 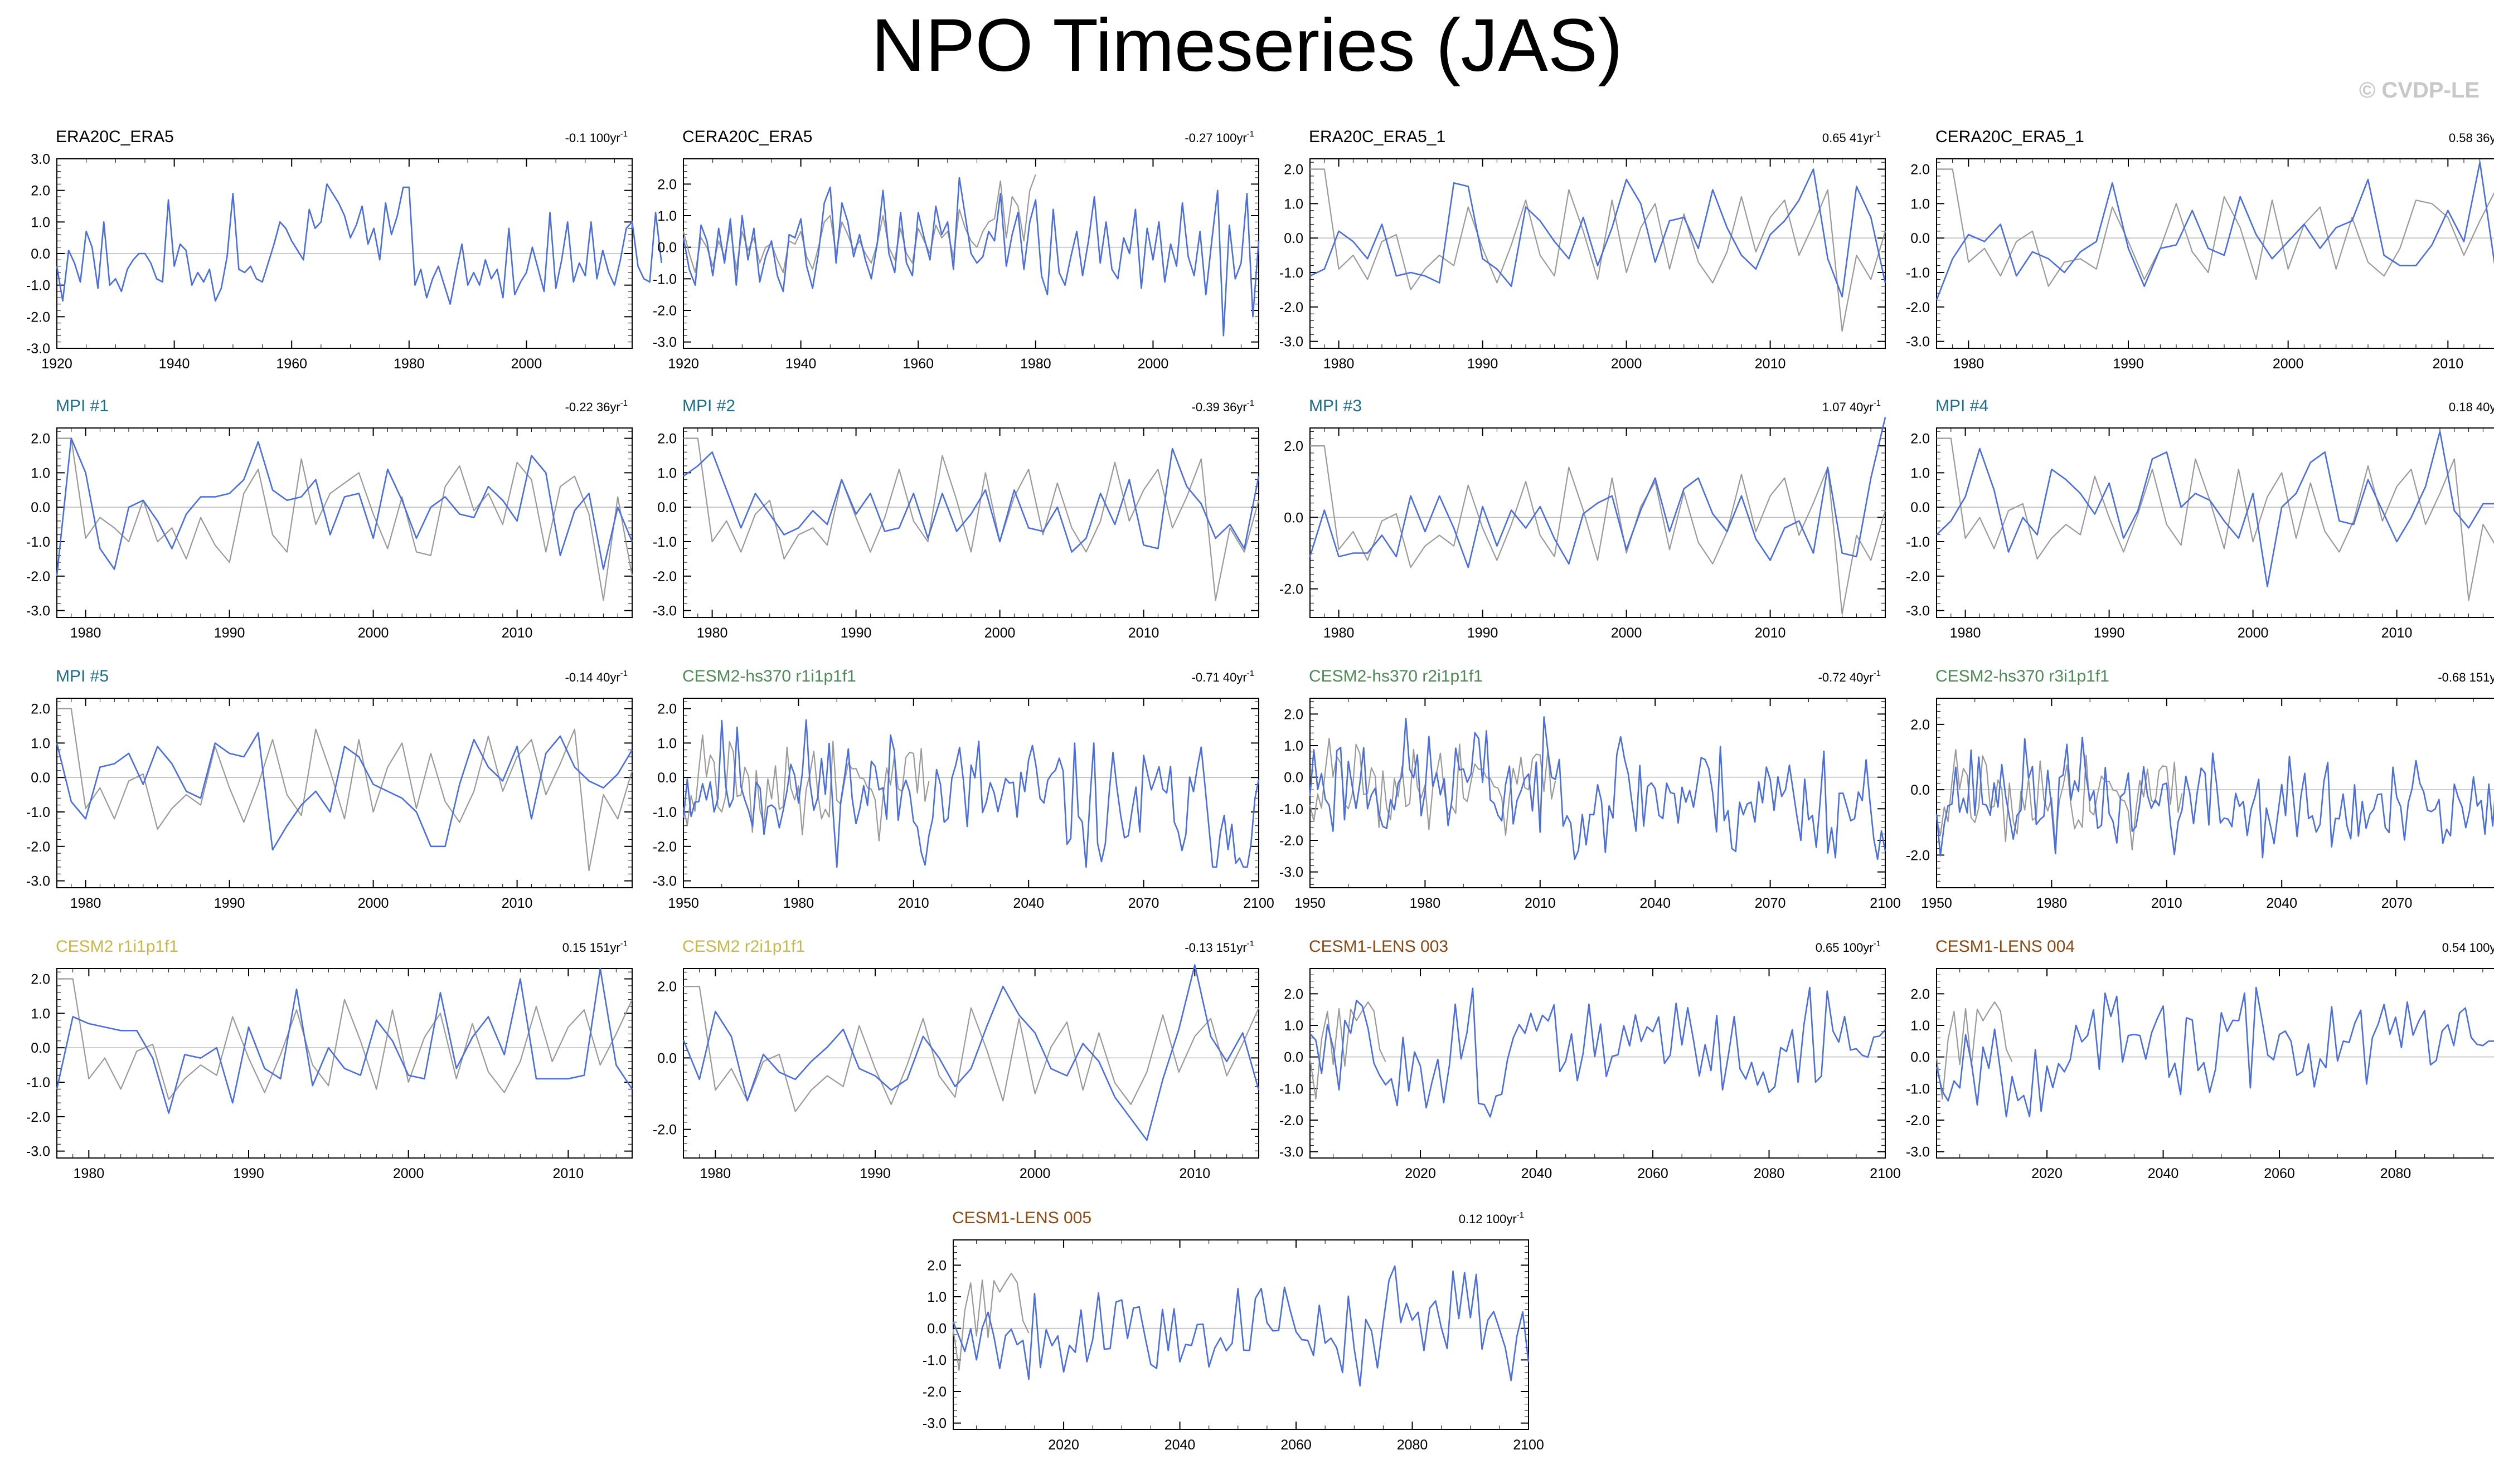 What do you see at coordinates (747, 137) in the screenshot?
I see `panel-title: CERA20C_ERA5` at bounding box center [747, 137].